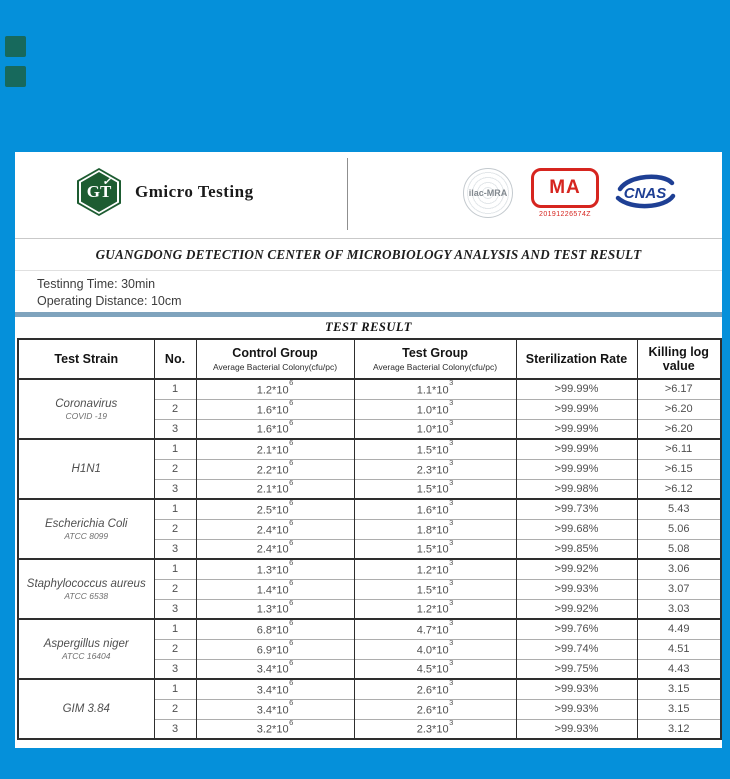  Describe the element at coordinates (678, 359) in the screenshot. I see `col-killing-log-value: Killing log value` at that location.